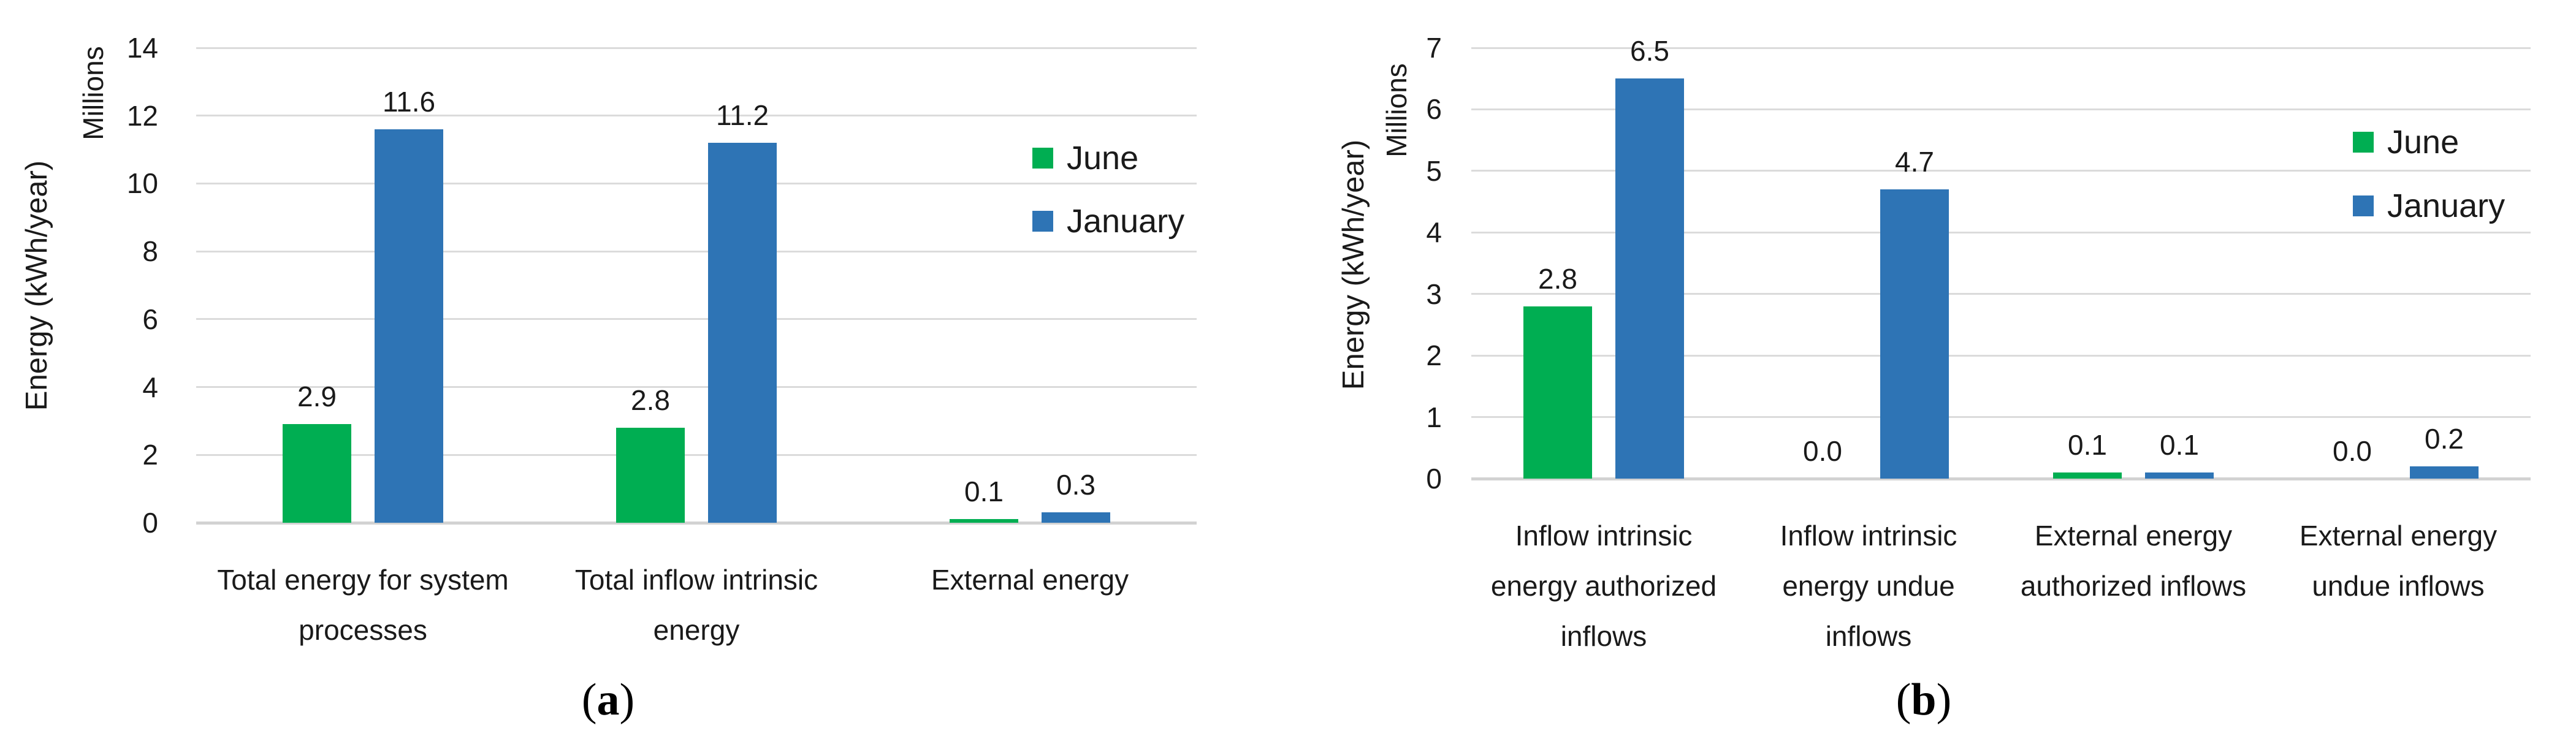  What do you see at coordinates (589, 700) in the screenshot?
I see `caption-a-open: (` at bounding box center [589, 700].